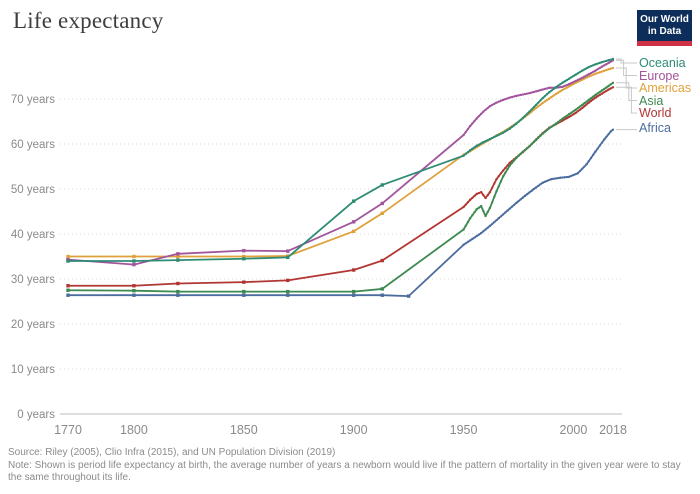 The height and width of the screenshot is (494, 700). I want to click on owid-logo: Our World in Data, so click(664, 28).